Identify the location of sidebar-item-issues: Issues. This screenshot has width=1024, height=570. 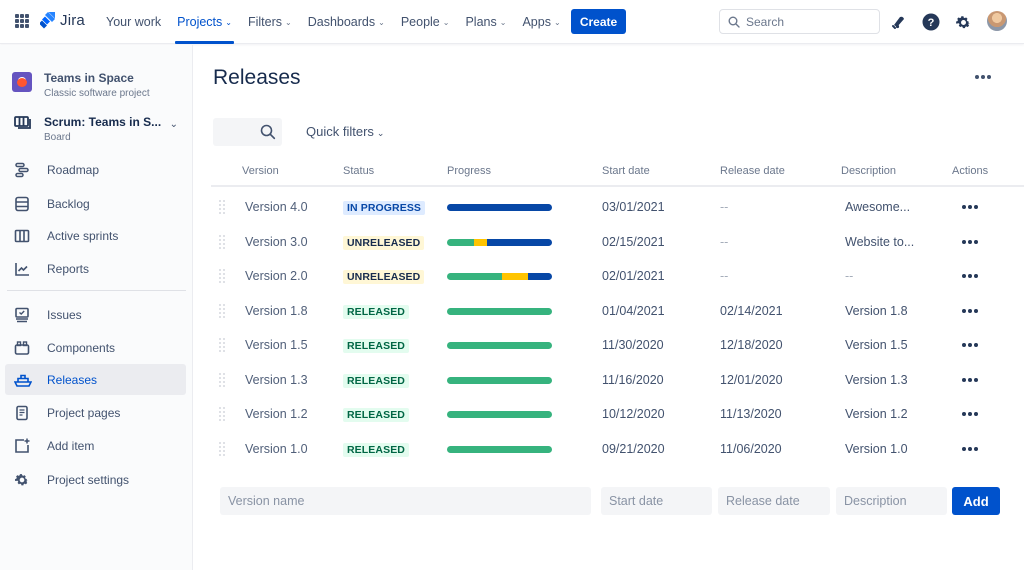
(95, 314).